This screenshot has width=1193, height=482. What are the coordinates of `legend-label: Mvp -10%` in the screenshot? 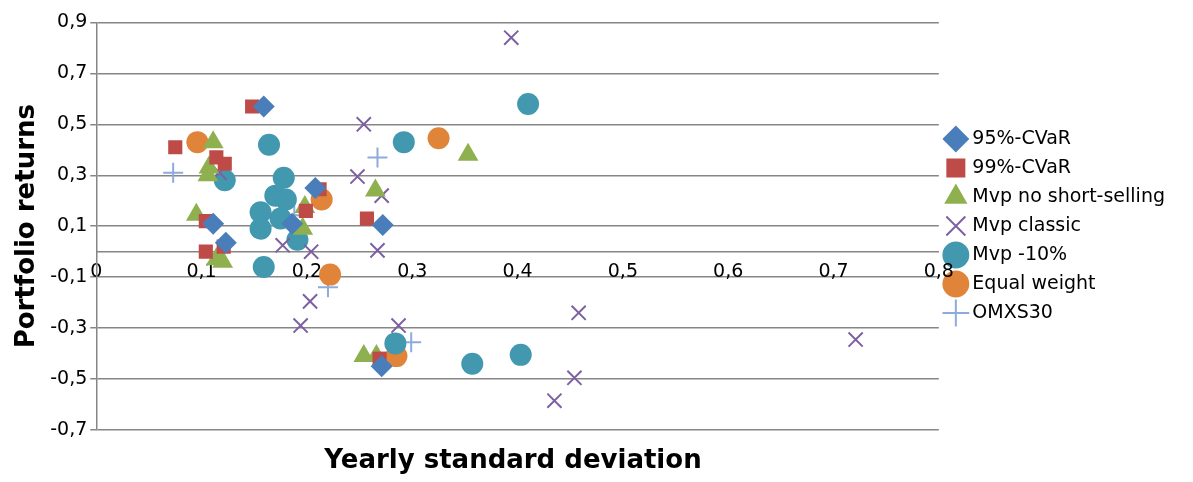 It's located at (1020, 252).